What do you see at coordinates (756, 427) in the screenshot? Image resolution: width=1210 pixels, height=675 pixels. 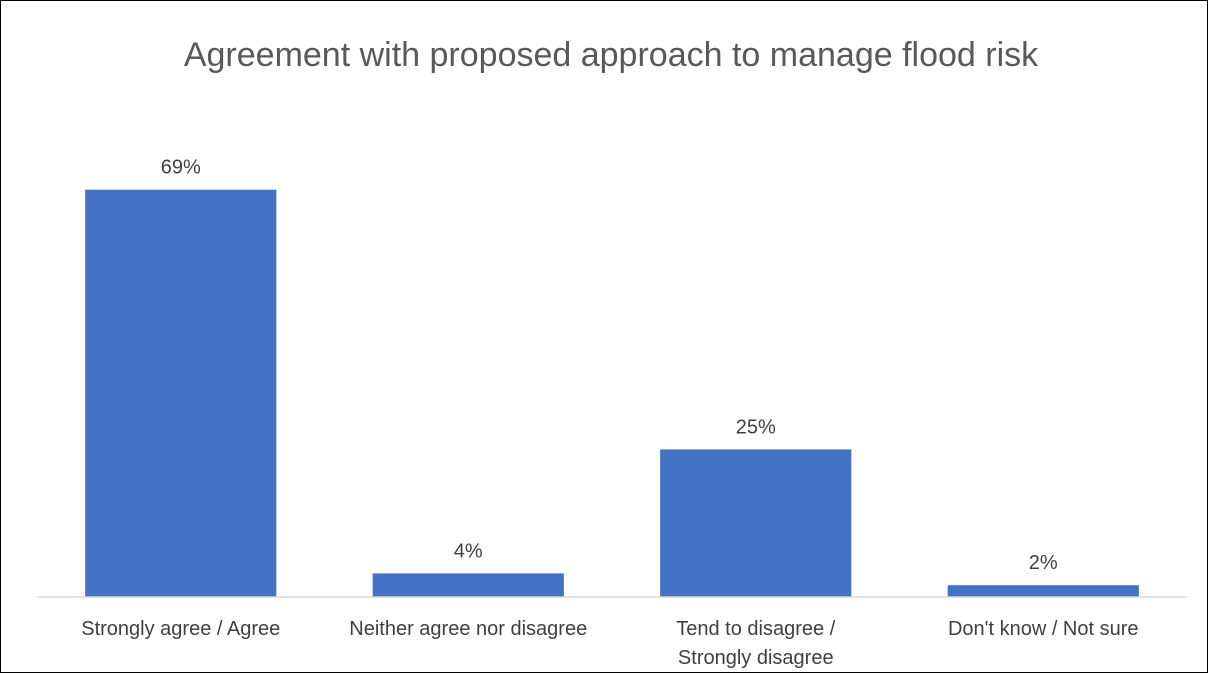 I see `data-label-2: 25%` at bounding box center [756, 427].